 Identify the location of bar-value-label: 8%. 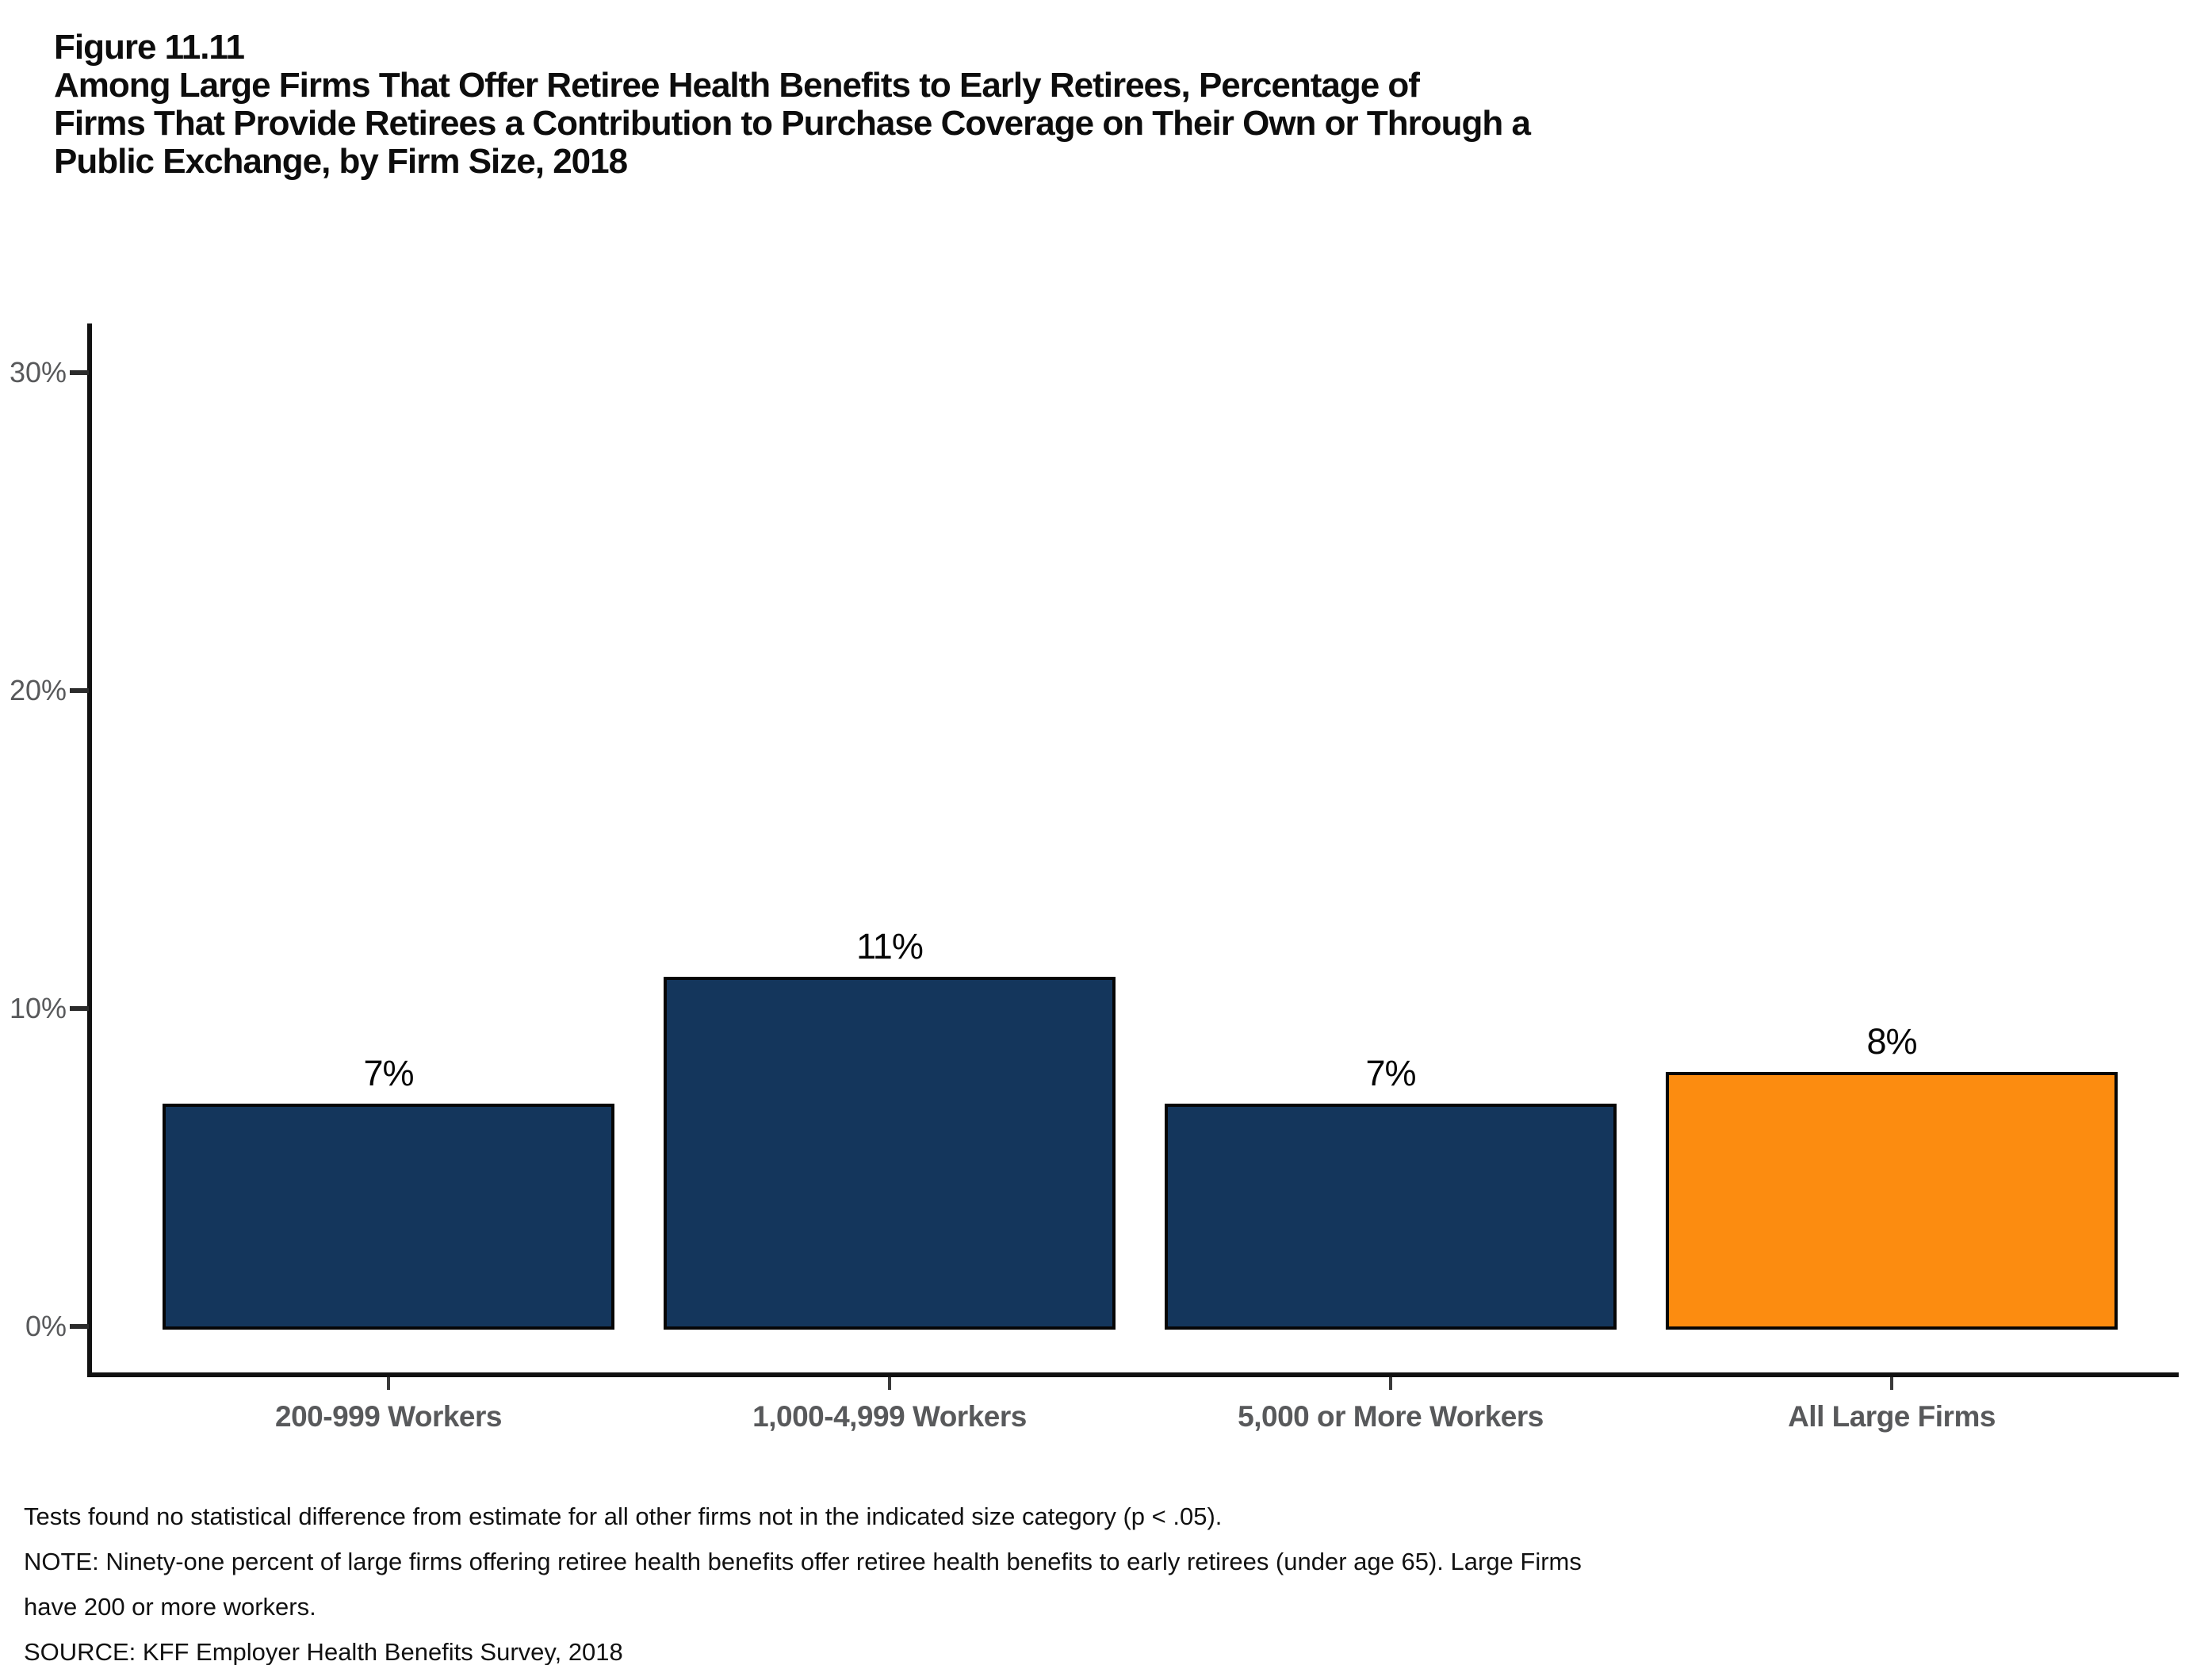
(1891, 1041).